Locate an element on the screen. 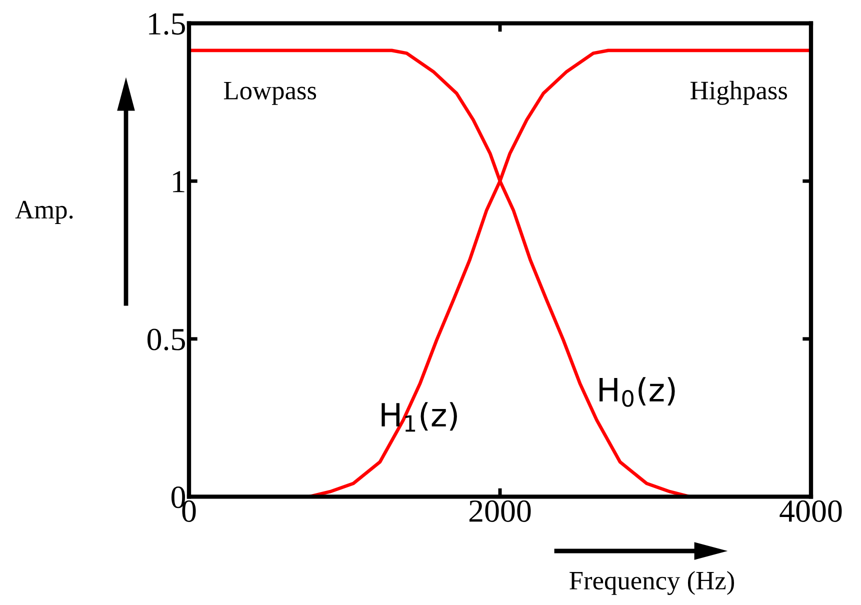 This screenshot has width=861, height=605. x-axis-title: Frequency (Hz) is located at coordinates (652, 583).